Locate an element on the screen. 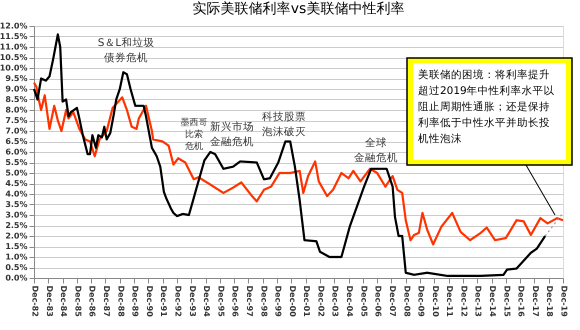 This screenshot has height=330, width=580. y-tick-label: 9.5% is located at coordinates (16, 78).